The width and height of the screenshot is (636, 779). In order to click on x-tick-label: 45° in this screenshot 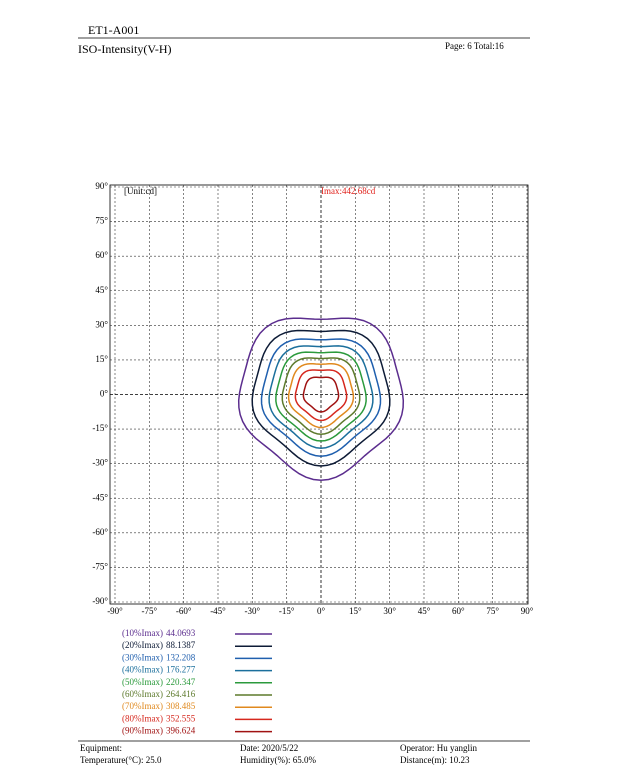, I will do `click(424, 611)`.